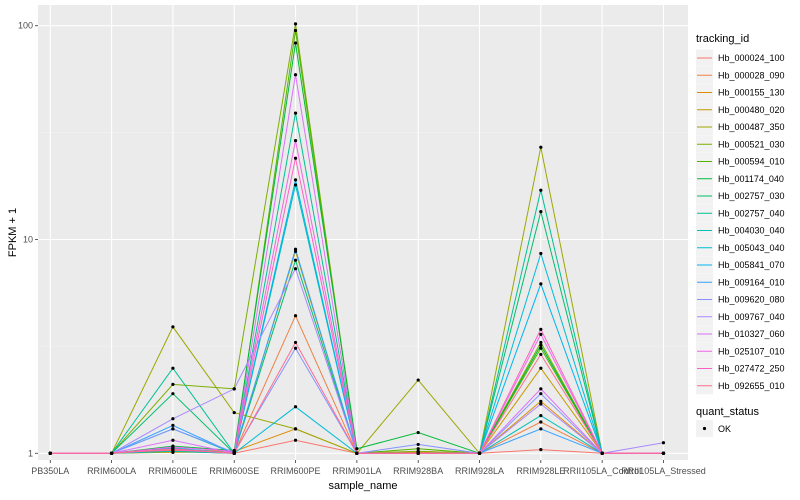  I want to click on y-axis-ticks: 1 10 100, so click(28, 239).